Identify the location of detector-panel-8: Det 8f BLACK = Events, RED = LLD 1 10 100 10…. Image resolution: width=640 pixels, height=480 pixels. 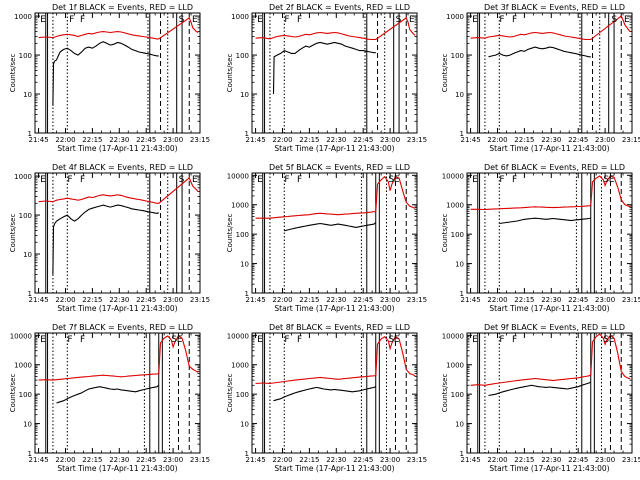
(326, 398).